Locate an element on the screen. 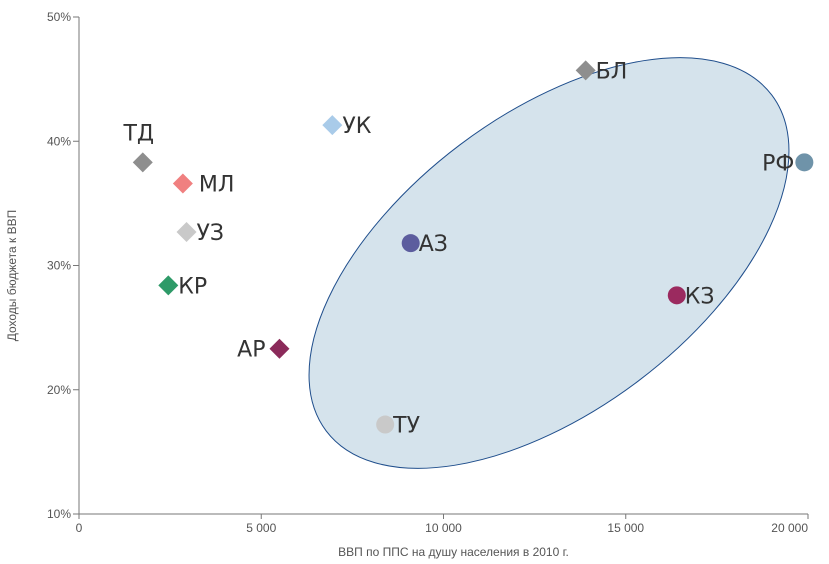 Image resolution: width=829 pixels, height=564 pixels. point-4-label: УЗ is located at coordinates (211, 233).